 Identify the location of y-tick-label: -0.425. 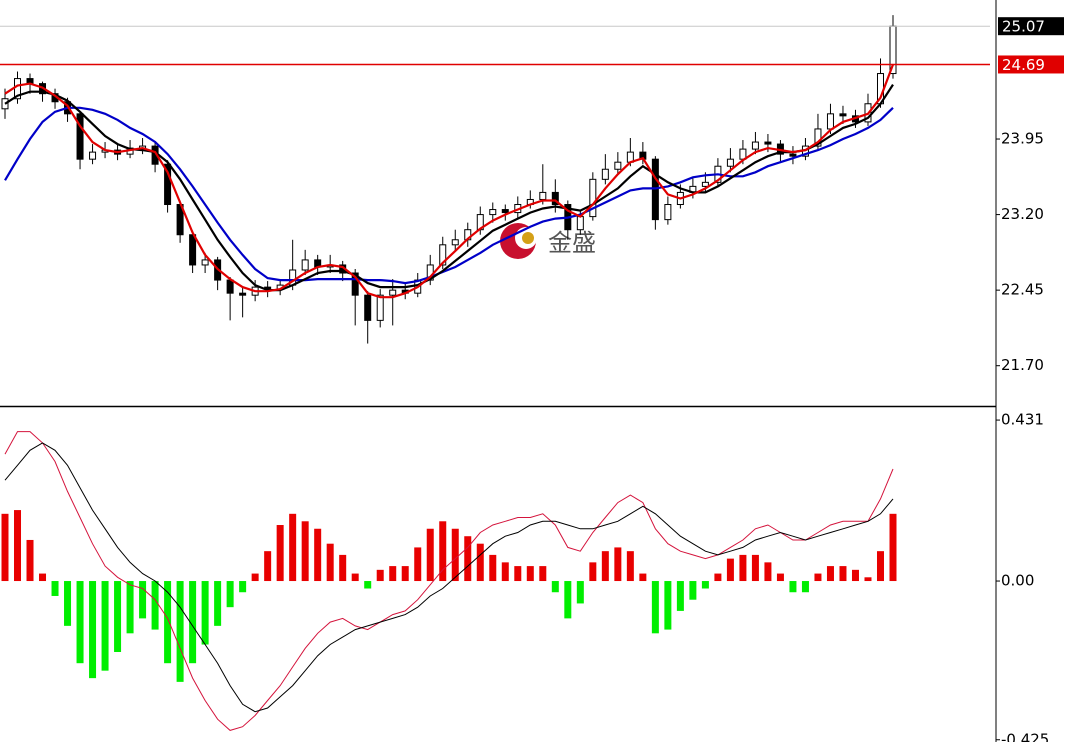
(1025, 736).